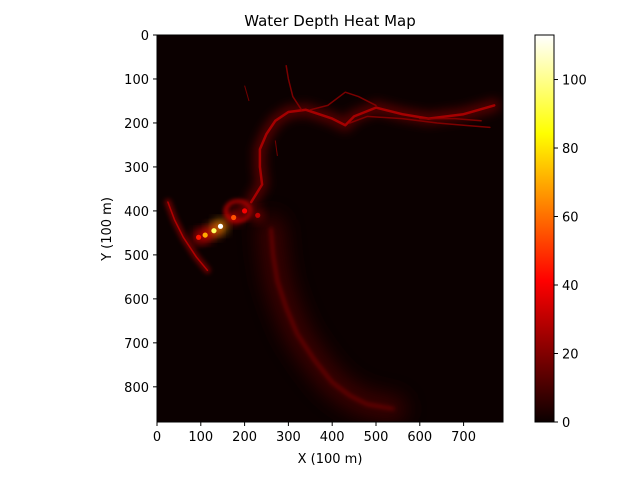 This screenshot has height=480, width=640. Describe the element at coordinates (200, 437) in the screenshot. I see `x-tick-label: 100` at that location.